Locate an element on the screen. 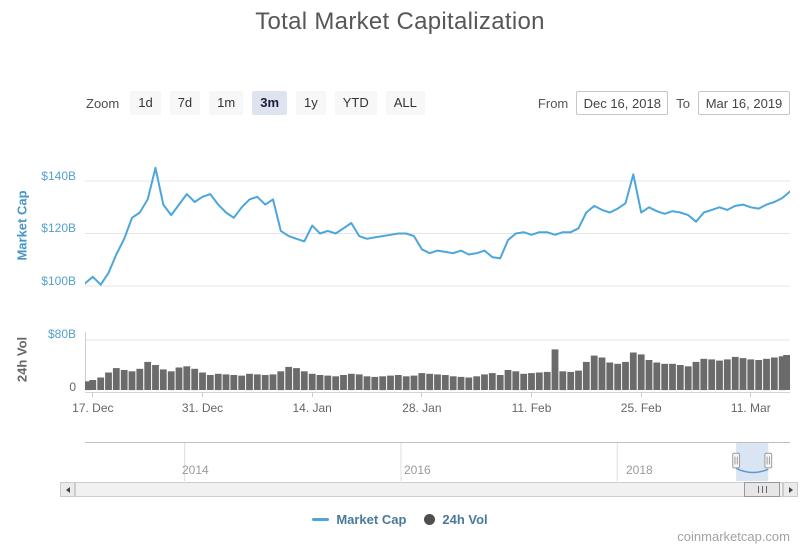 This screenshot has width=800, height=550. ytick-100b: $100B is located at coordinates (58, 281).